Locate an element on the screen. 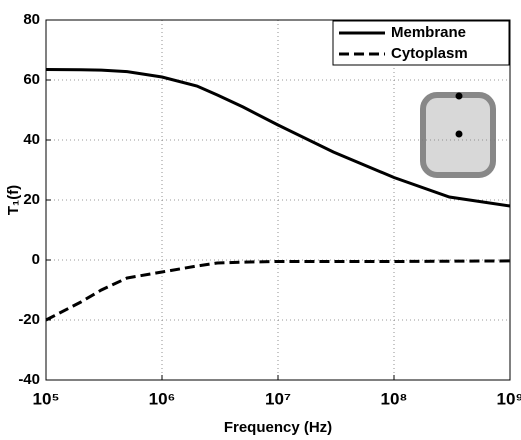 This screenshot has width=521, height=440. x-tick-label: 10⁸ is located at coordinates (394, 398).